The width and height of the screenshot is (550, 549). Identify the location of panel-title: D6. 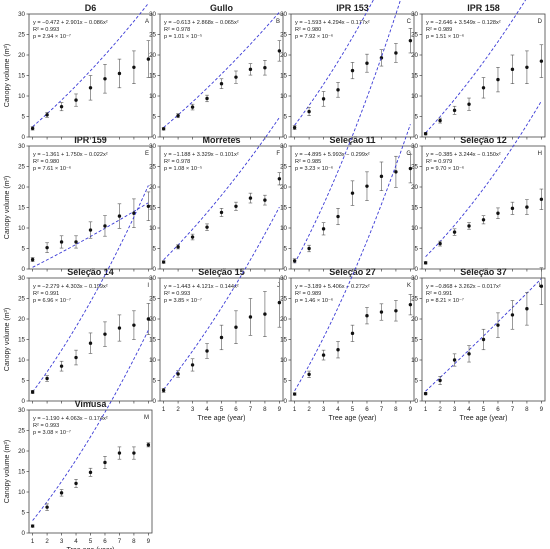
(91, 8).